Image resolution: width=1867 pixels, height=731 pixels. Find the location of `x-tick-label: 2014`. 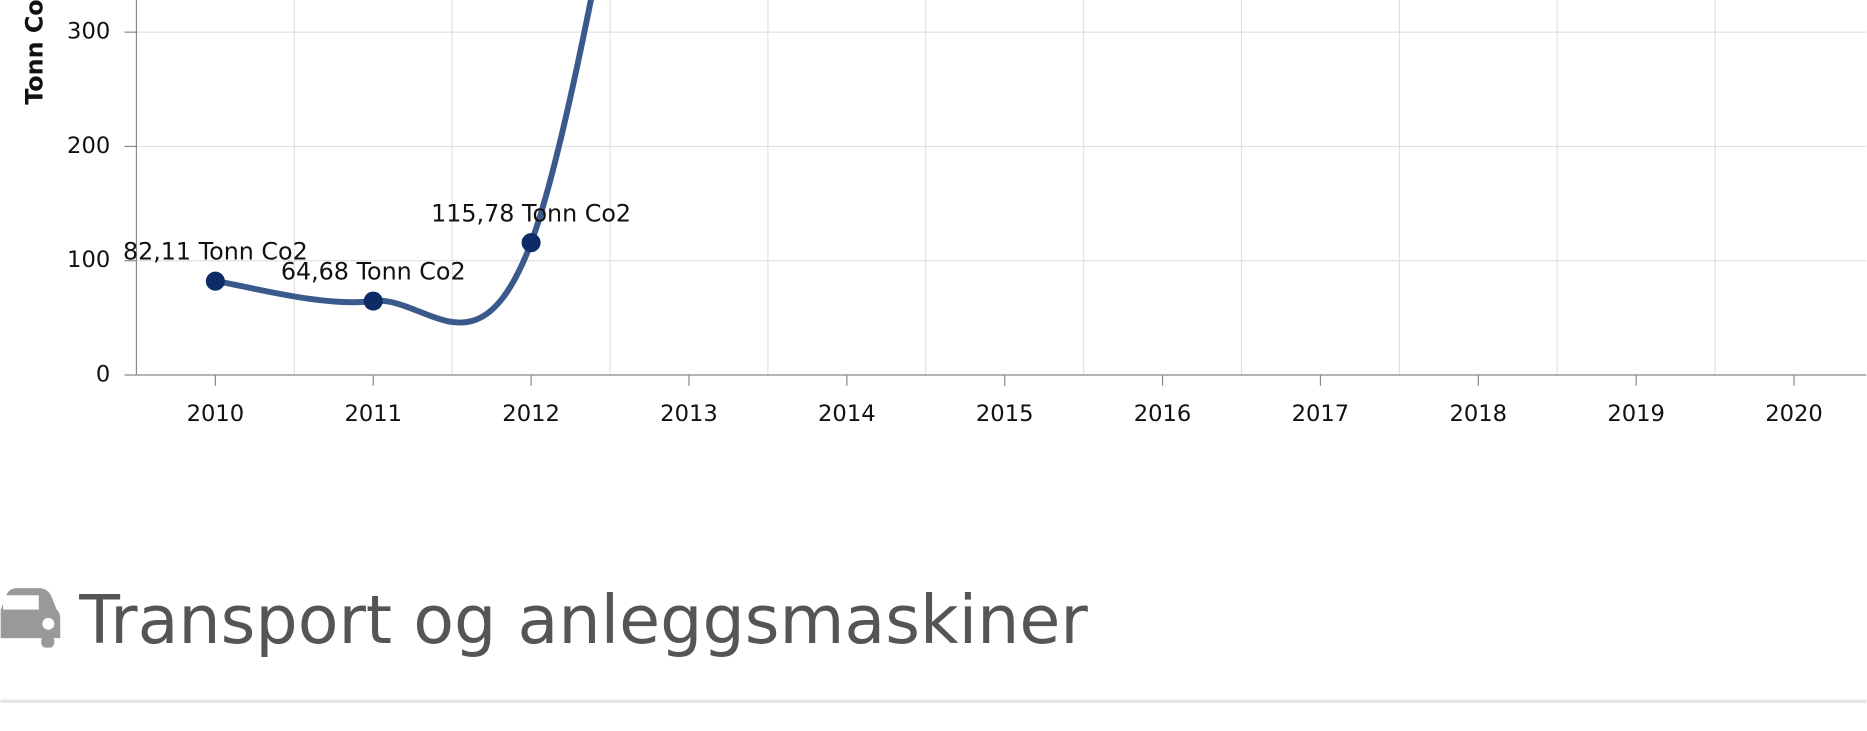

x-tick-label: 2014 is located at coordinates (847, 414).